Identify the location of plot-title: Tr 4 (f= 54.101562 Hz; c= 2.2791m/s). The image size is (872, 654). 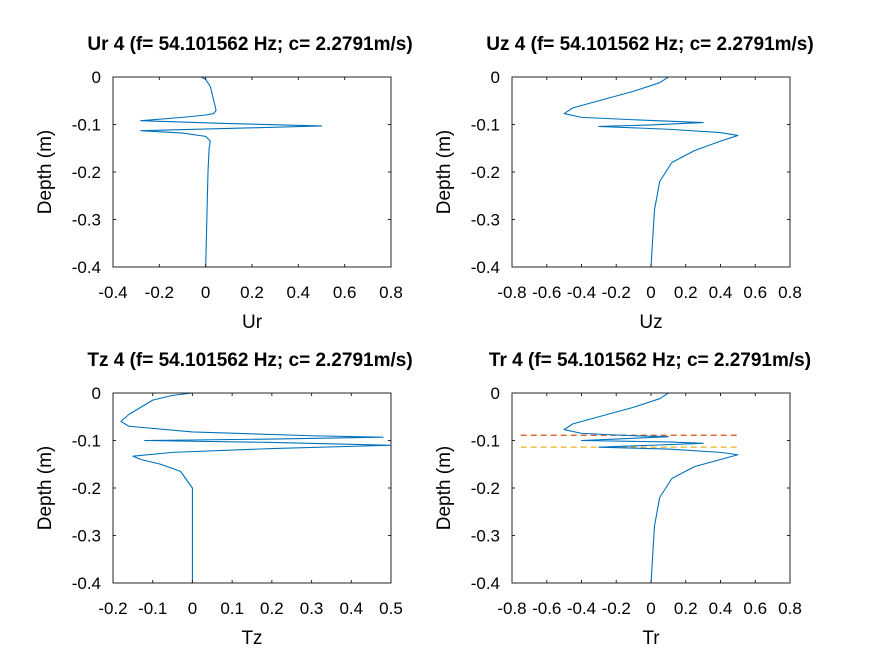
(650, 360).